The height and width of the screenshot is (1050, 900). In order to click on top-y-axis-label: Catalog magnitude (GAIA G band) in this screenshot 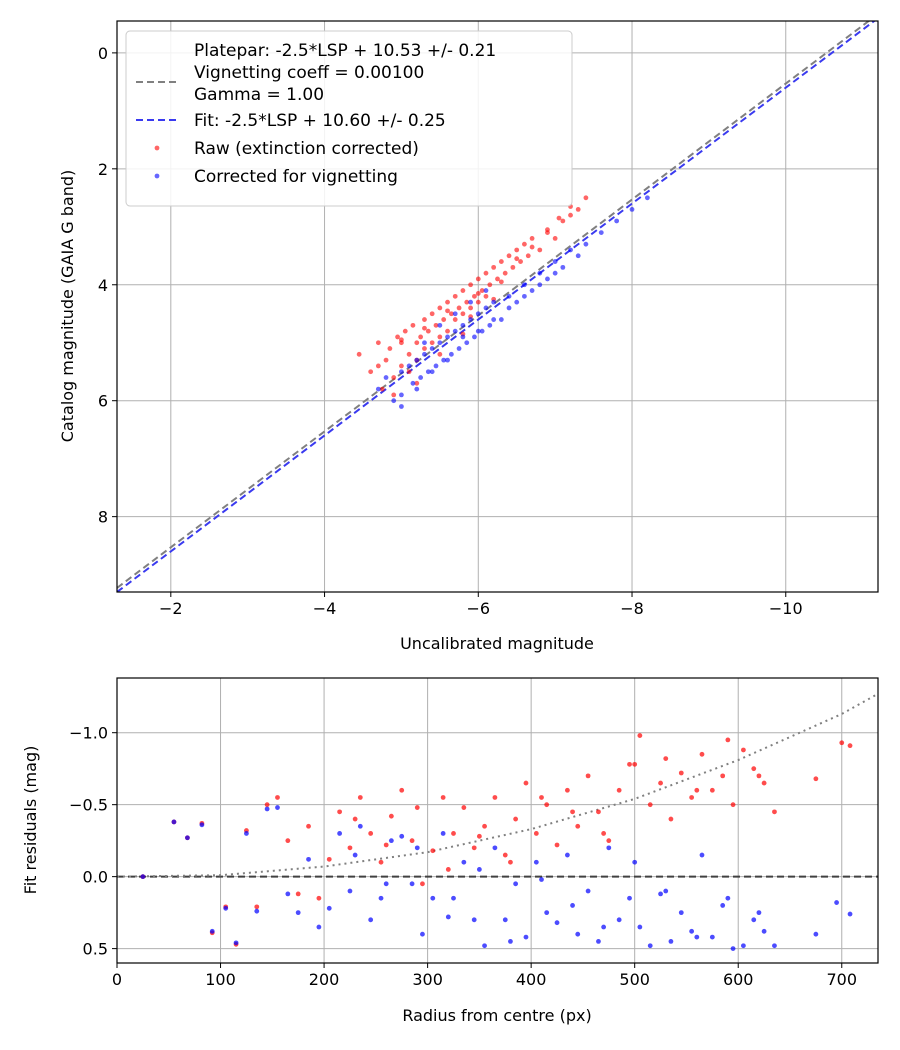, I will do `click(67, 306)`.